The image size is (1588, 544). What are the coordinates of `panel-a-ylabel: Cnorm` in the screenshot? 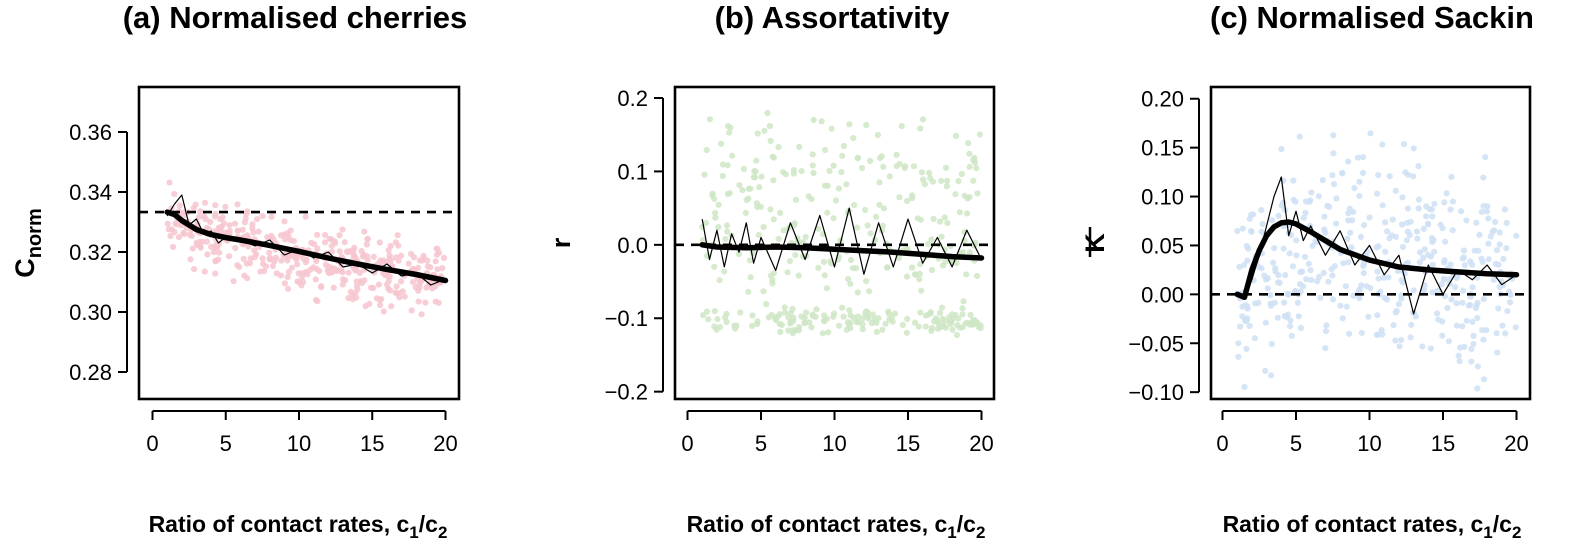 It's located at (28, 243).